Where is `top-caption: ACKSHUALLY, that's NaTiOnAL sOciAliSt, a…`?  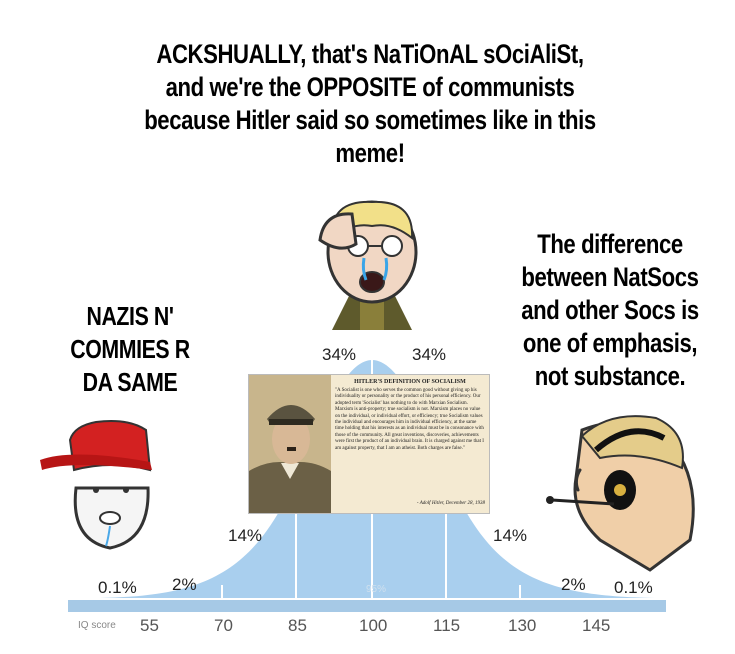
top-caption: ACKSHUALLY, that's NaTiOnAL sOciAliSt, a… is located at coordinates (370, 103).